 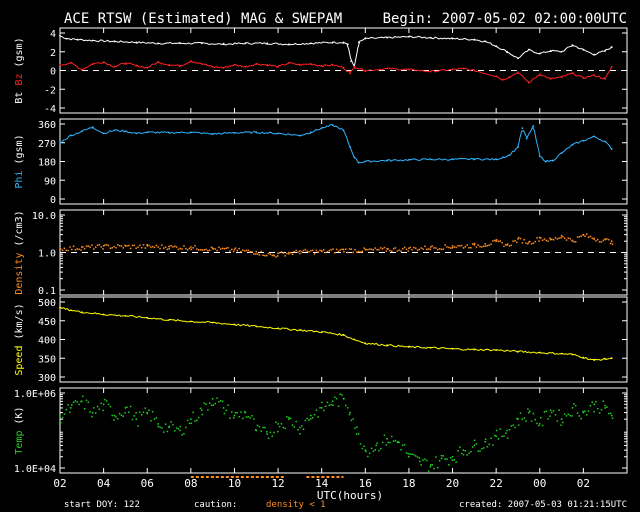 What do you see at coordinates (35, 394) in the screenshot?
I see `y-tick-label: 1.0E+06` at bounding box center [35, 394].